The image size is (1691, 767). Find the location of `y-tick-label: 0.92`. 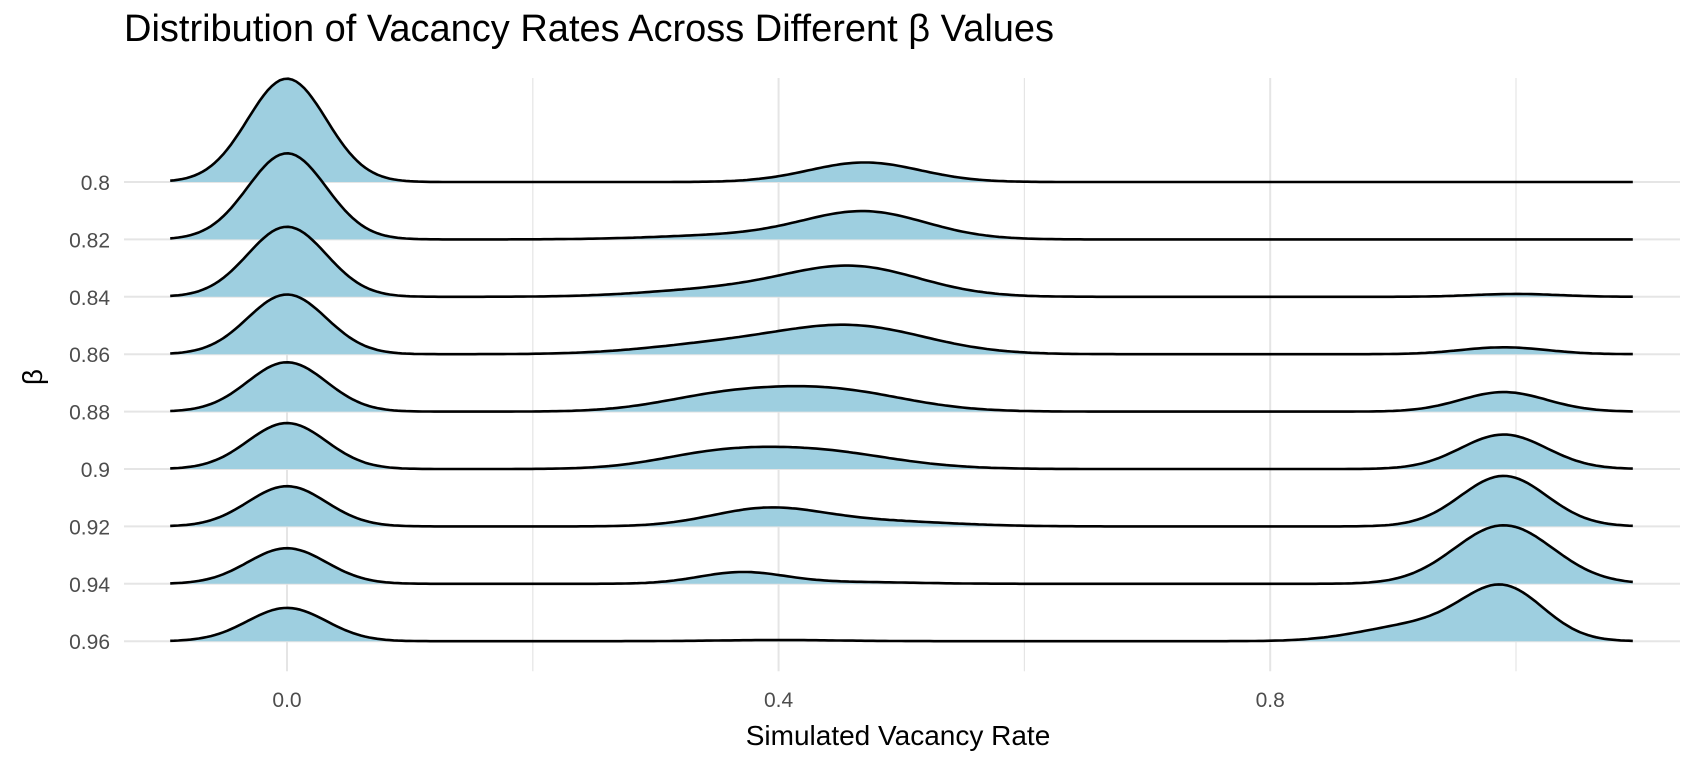

y-tick-label: 0.92 is located at coordinates (89, 527).